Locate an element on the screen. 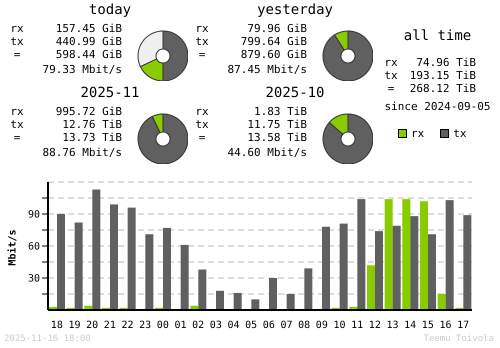  chart-title: 2025-10 is located at coordinates (295, 93).